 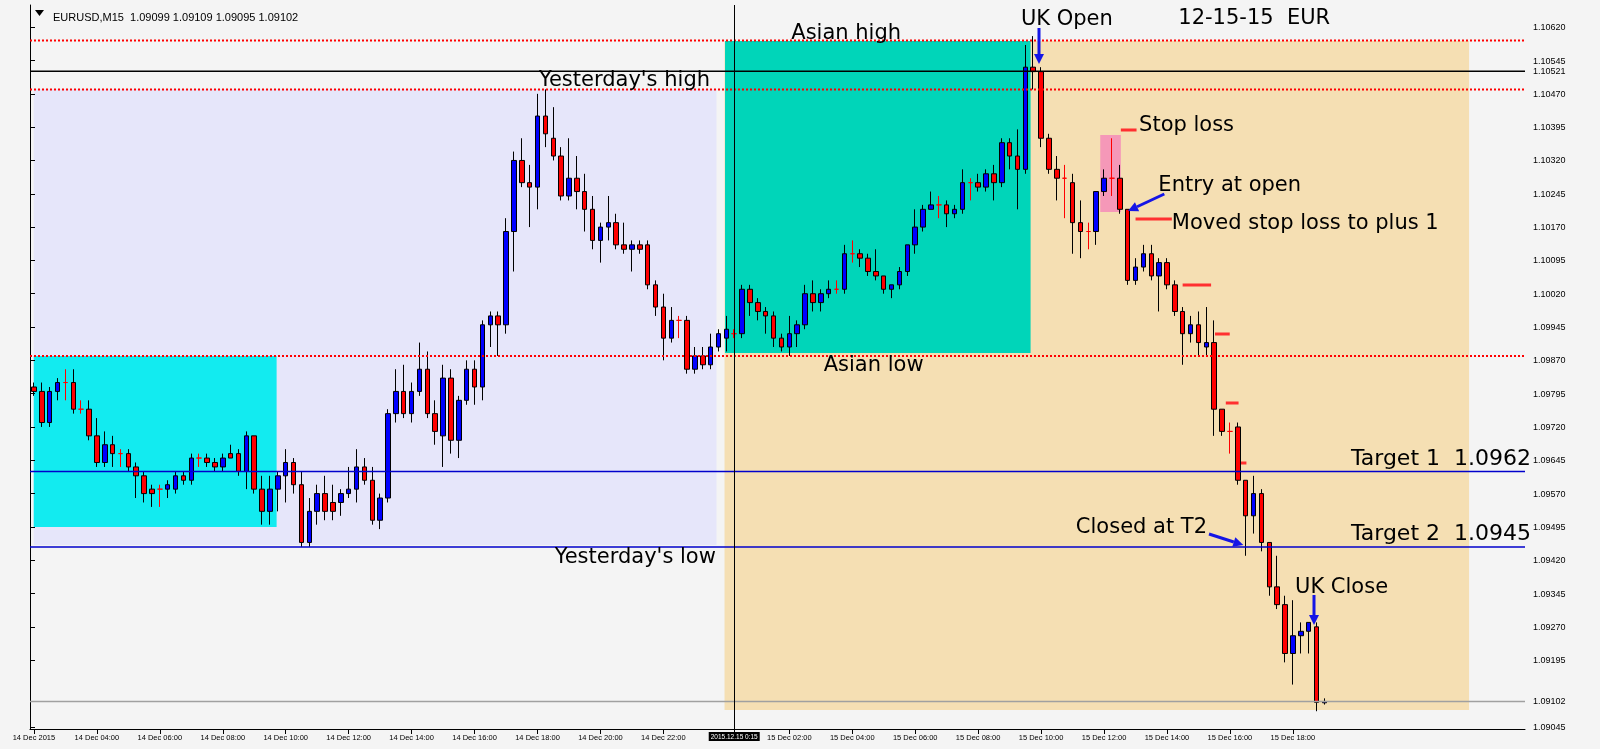 What do you see at coordinates (1549, 526) in the screenshot?
I see `y-tick-label: 1.09495` at bounding box center [1549, 526].